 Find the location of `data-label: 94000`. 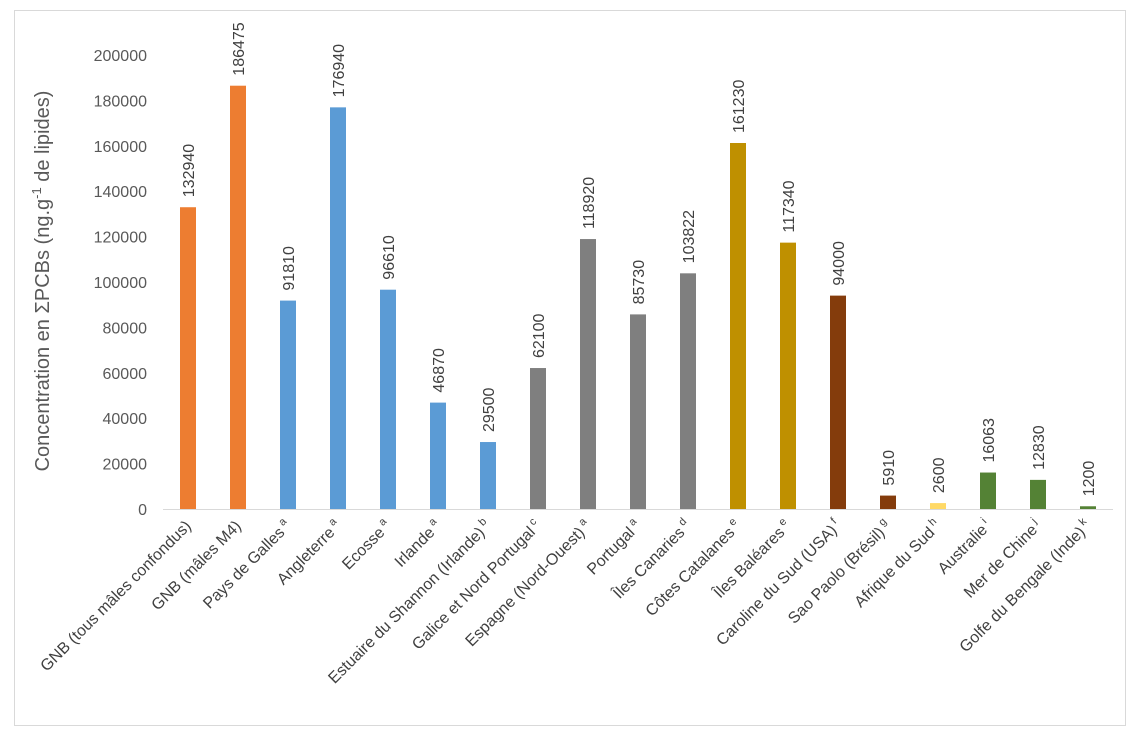

data-label: 94000 is located at coordinates (839, 263).